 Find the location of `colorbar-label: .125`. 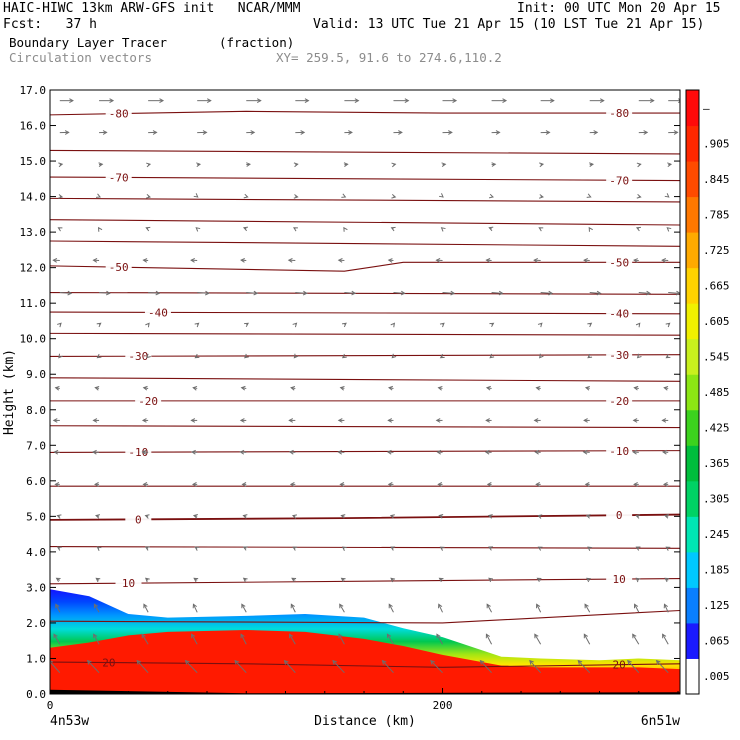

colorbar-label: .125 is located at coordinates (716, 605).